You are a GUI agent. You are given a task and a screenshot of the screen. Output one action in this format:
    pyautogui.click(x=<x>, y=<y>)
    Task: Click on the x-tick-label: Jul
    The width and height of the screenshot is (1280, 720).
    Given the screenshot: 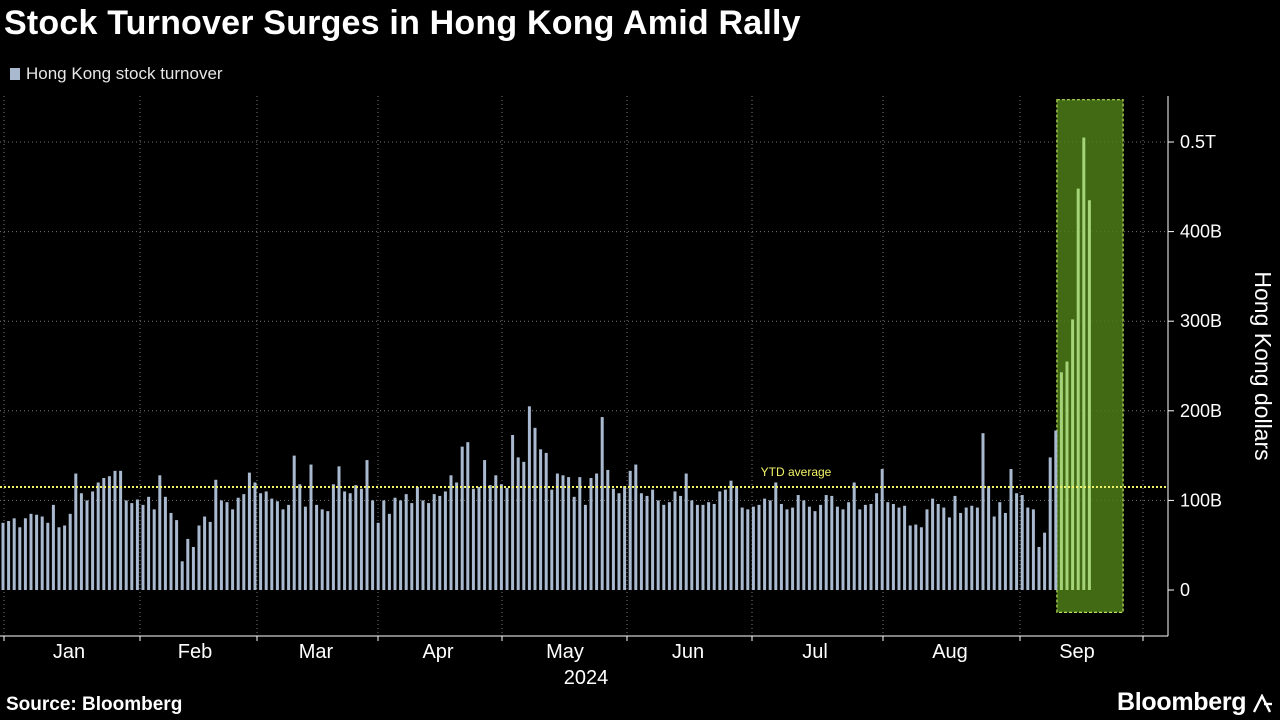 What is the action you would take?
    pyautogui.click(x=815, y=652)
    